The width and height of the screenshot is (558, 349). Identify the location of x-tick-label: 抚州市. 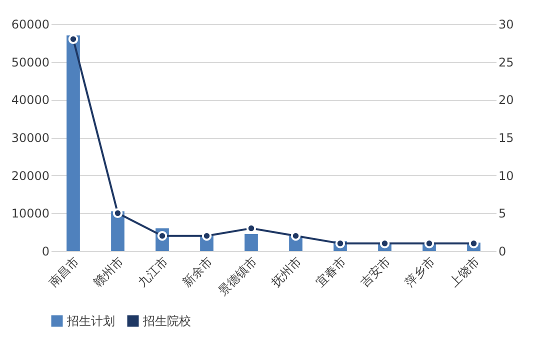
(286, 272).